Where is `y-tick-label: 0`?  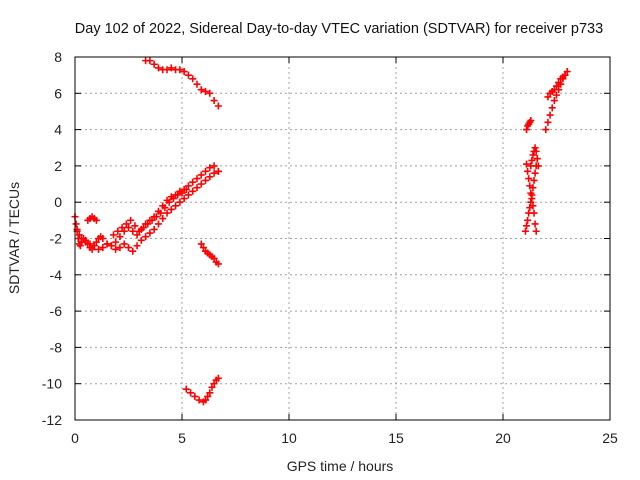
y-tick-label: 0 is located at coordinates (58, 202).